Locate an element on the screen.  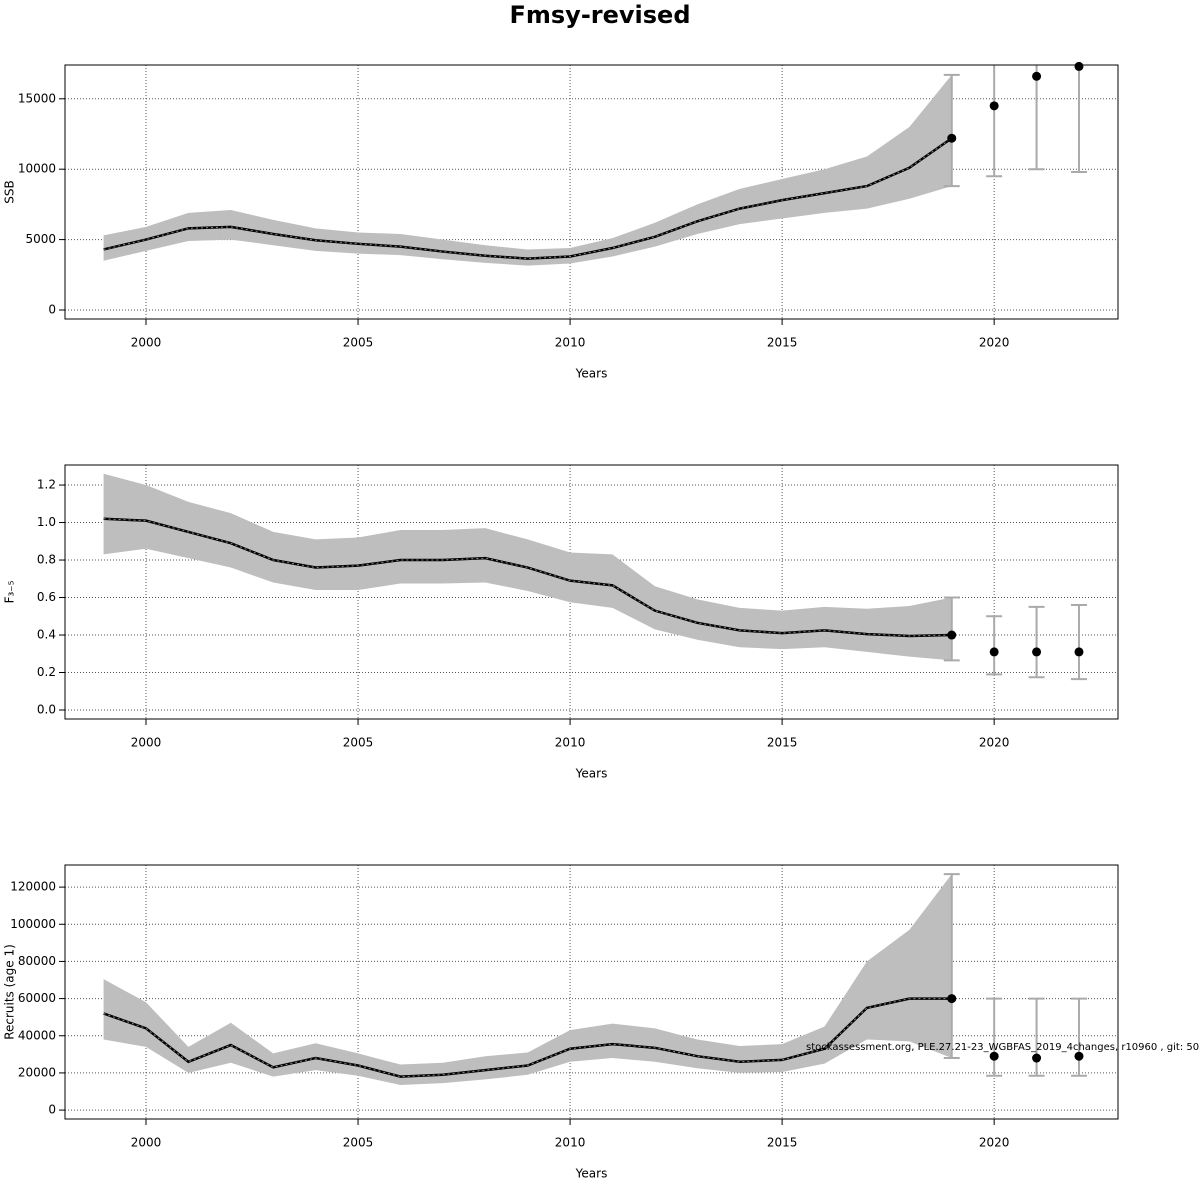
y-tick-label: 100000 is located at coordinates (33, 924).